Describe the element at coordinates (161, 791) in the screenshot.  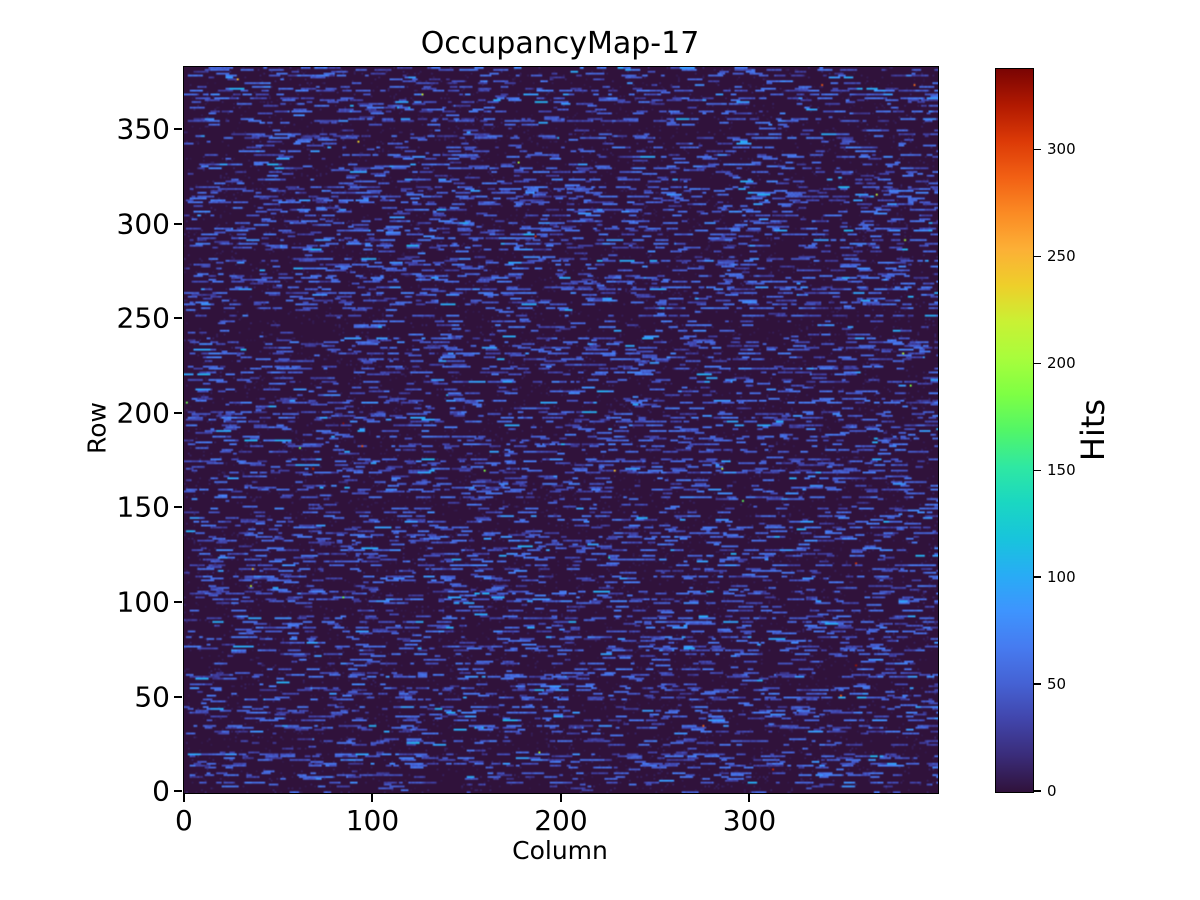
I see `y-tick-label: 0` at that location.